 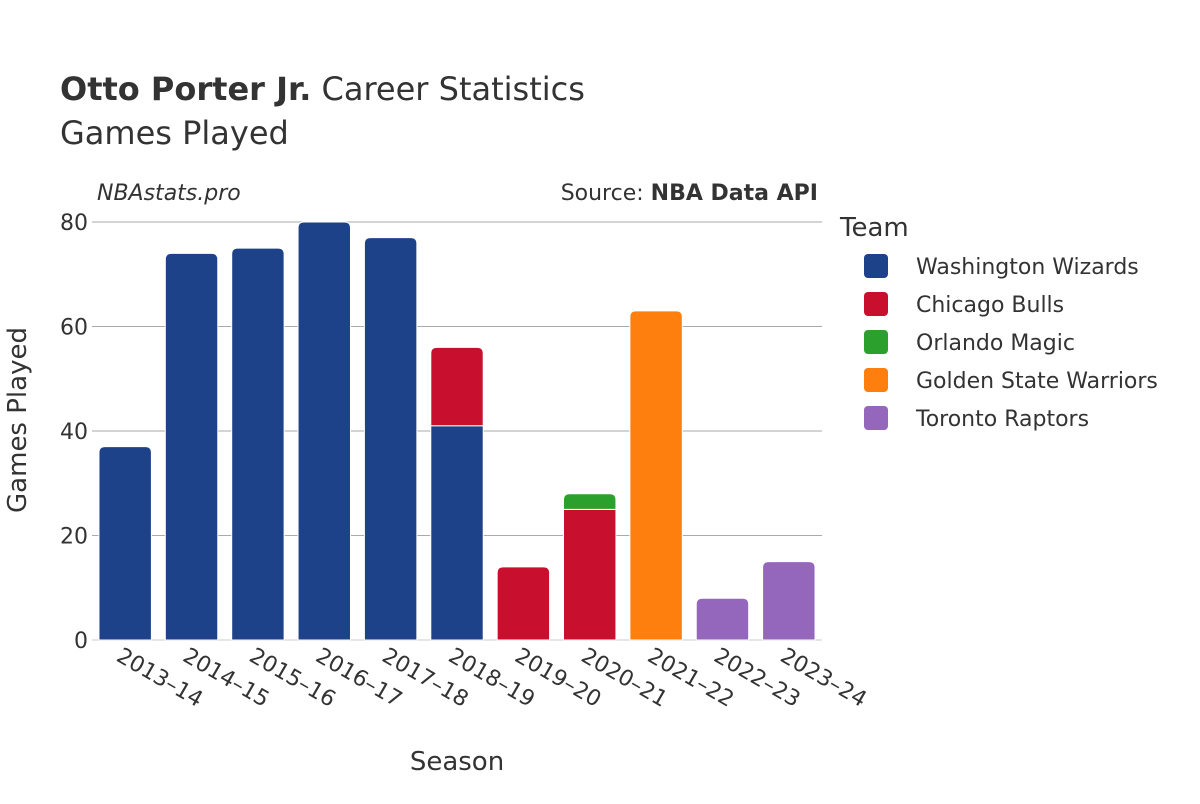 I want to click on legend-label: Washington Wizards, so click(x=1027, y=267).